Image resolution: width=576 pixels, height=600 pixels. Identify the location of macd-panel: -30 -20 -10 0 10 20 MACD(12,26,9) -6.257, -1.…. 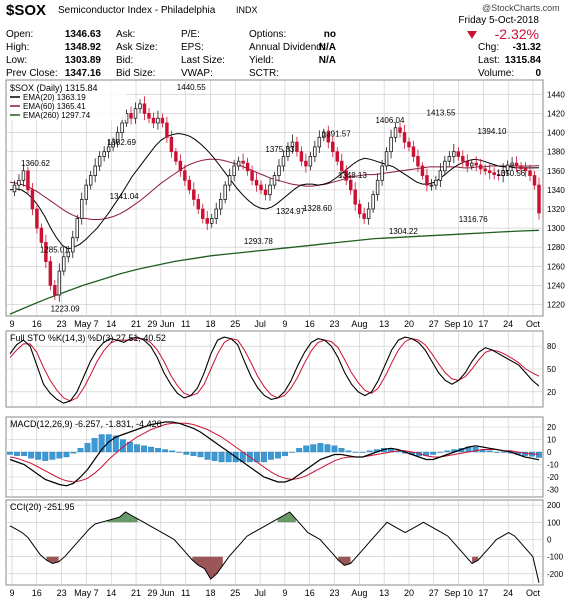
(282, 457).